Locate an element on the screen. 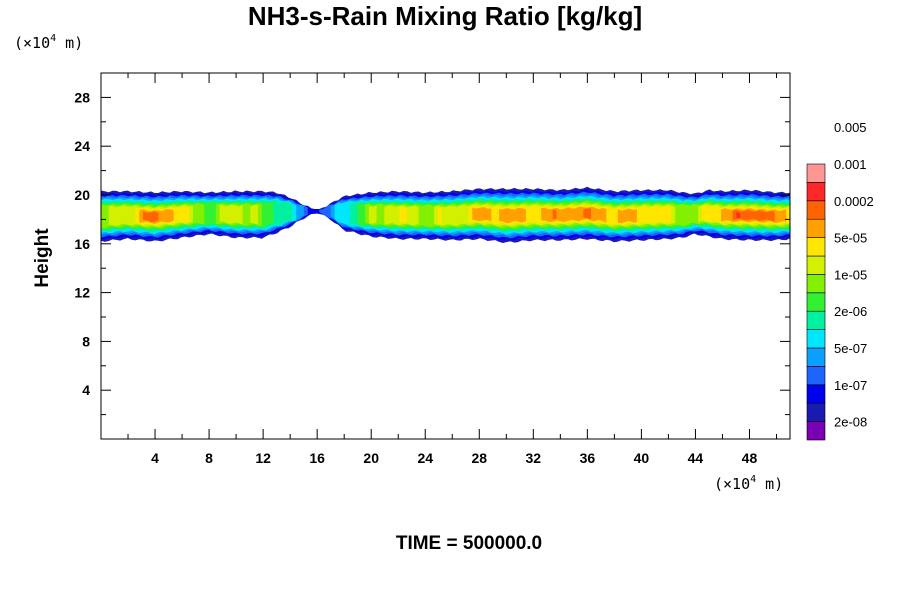 The image size is (900, 600). x-tick-label: 20 is located at coordinates (371, 458).